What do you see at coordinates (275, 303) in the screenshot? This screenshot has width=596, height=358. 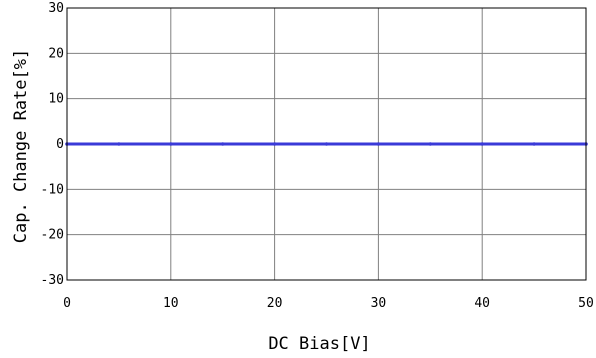 I see `x-tick-label-2: 20` at bounding box center [275, 303].